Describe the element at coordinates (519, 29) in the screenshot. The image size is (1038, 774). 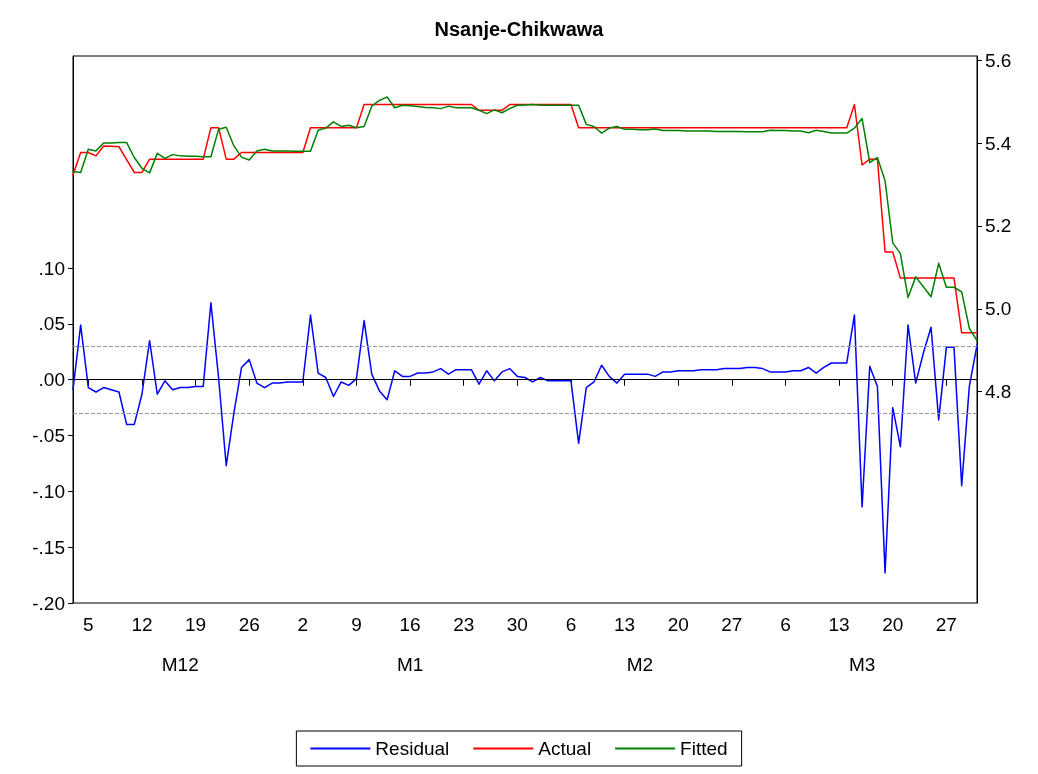
I see `chart-title: Nsanje-Chikwawa` at that location.